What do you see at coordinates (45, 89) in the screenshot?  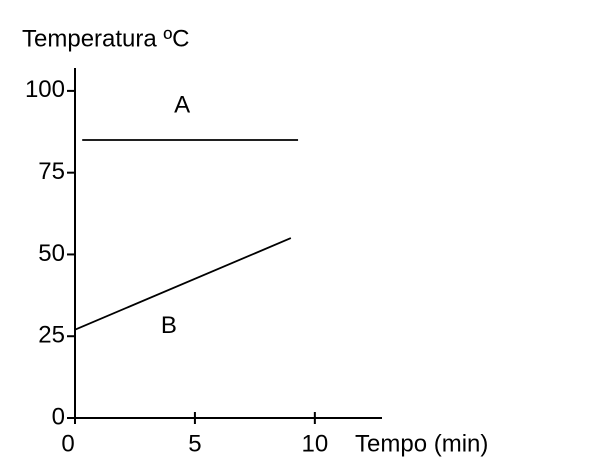 I see `y-tick-label: 100` at bounding box center [45, 89].